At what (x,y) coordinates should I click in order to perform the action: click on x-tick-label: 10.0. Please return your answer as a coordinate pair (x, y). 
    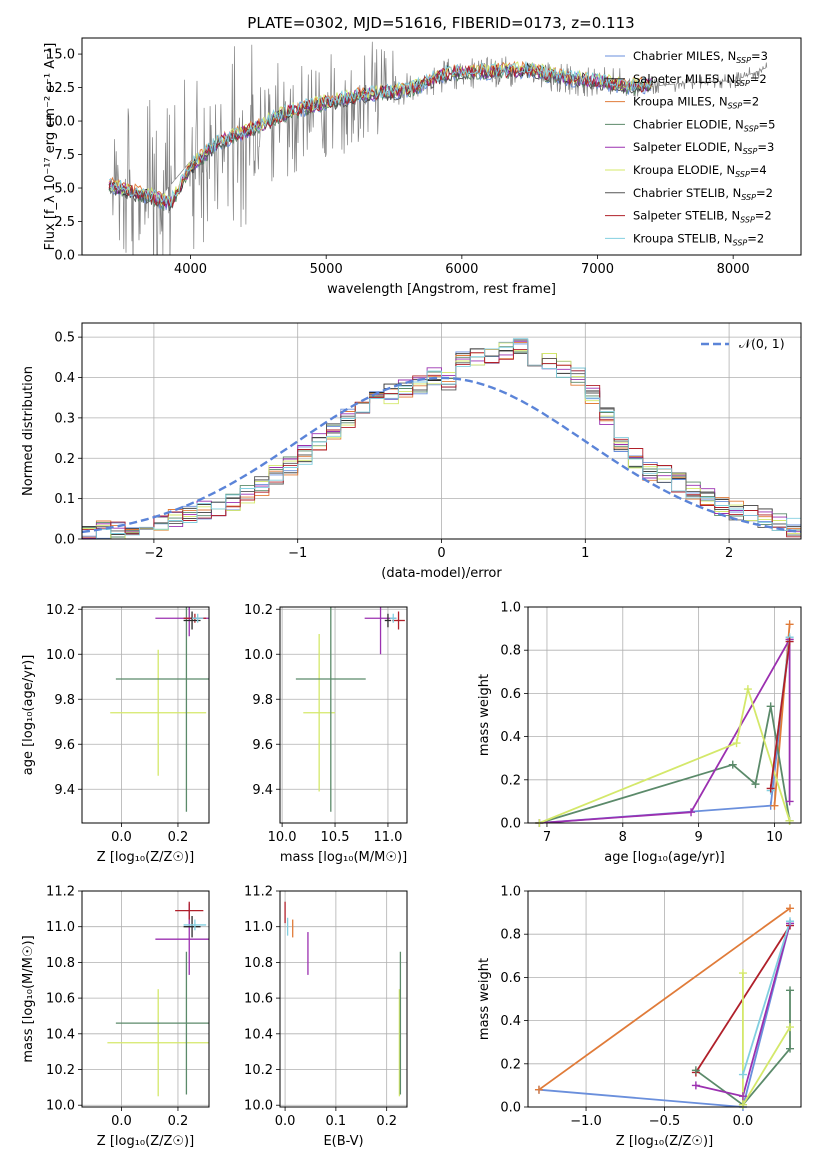
    Looking at the image, I should click on (282, 837).